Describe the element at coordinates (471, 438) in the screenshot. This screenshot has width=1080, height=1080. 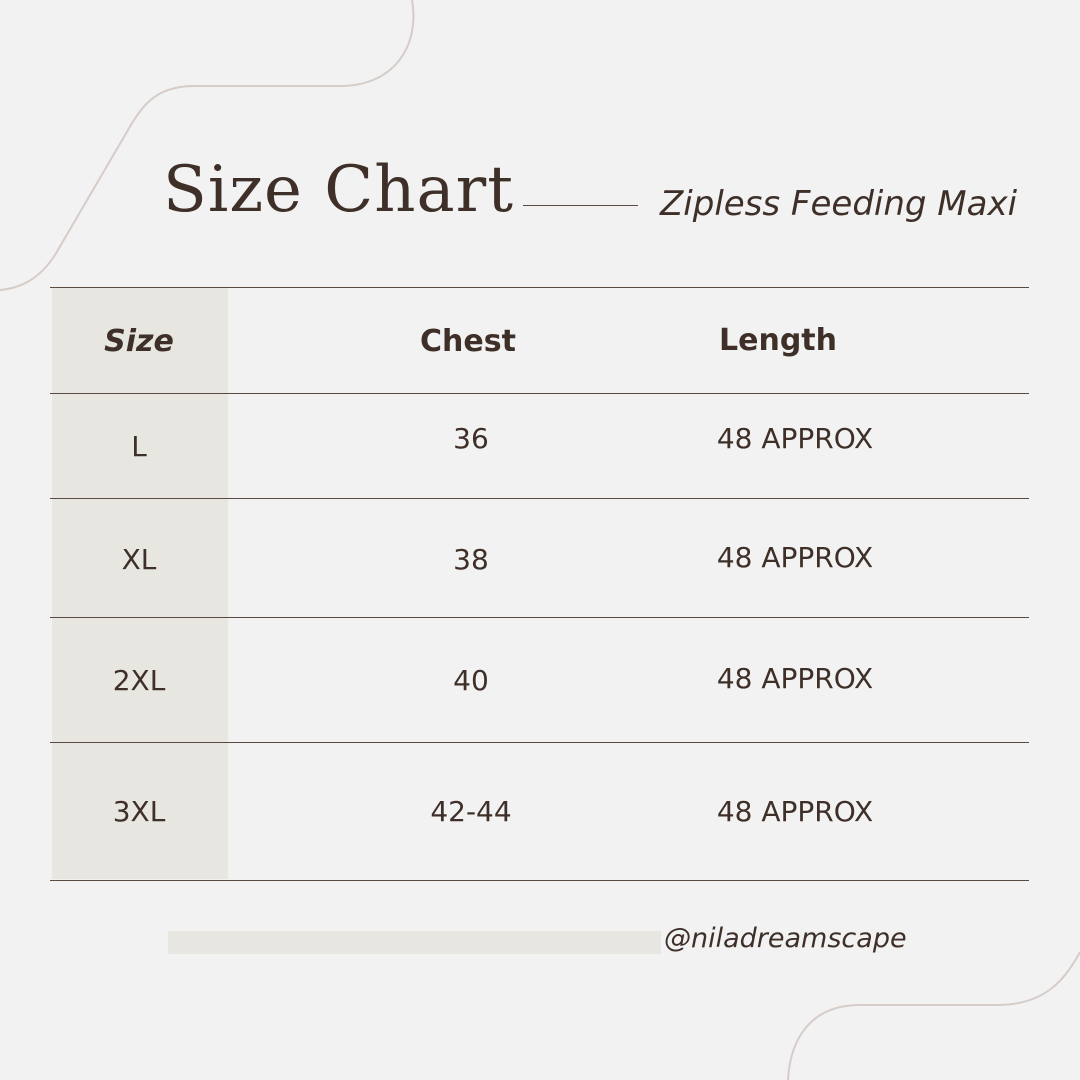
I see `chest-cell: 36` at that location.